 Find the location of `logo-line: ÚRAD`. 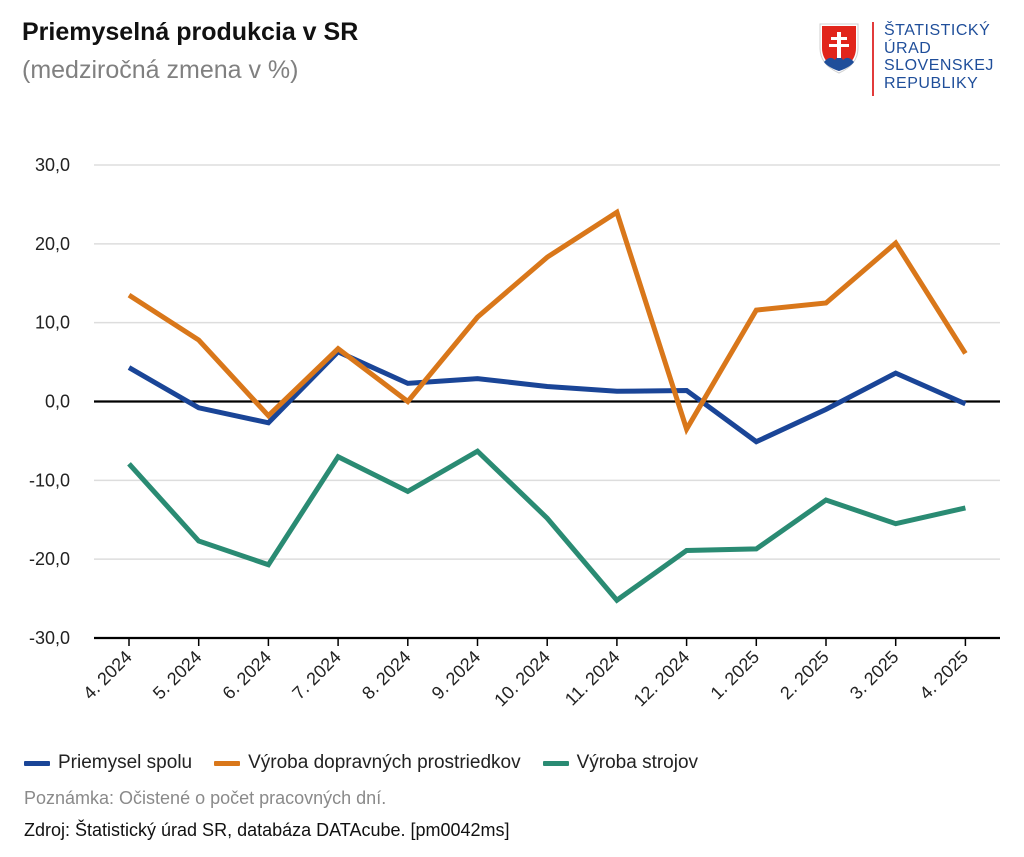

logo-line: ÚRAD is located at coordinates (908, 48).